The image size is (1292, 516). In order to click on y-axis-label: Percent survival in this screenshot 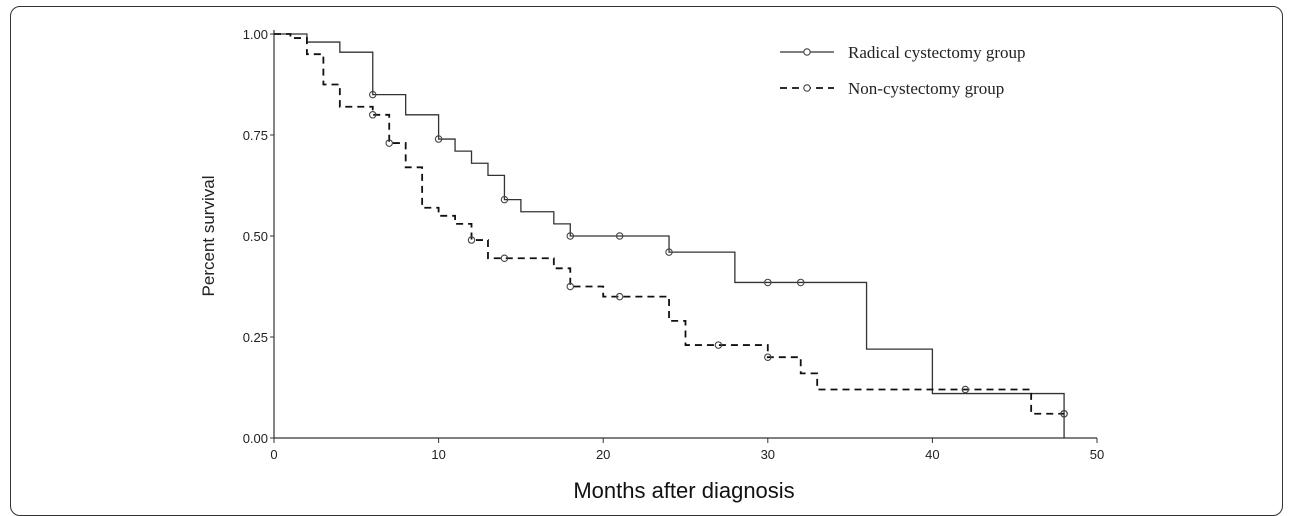, I will do `click(208, 236)`.